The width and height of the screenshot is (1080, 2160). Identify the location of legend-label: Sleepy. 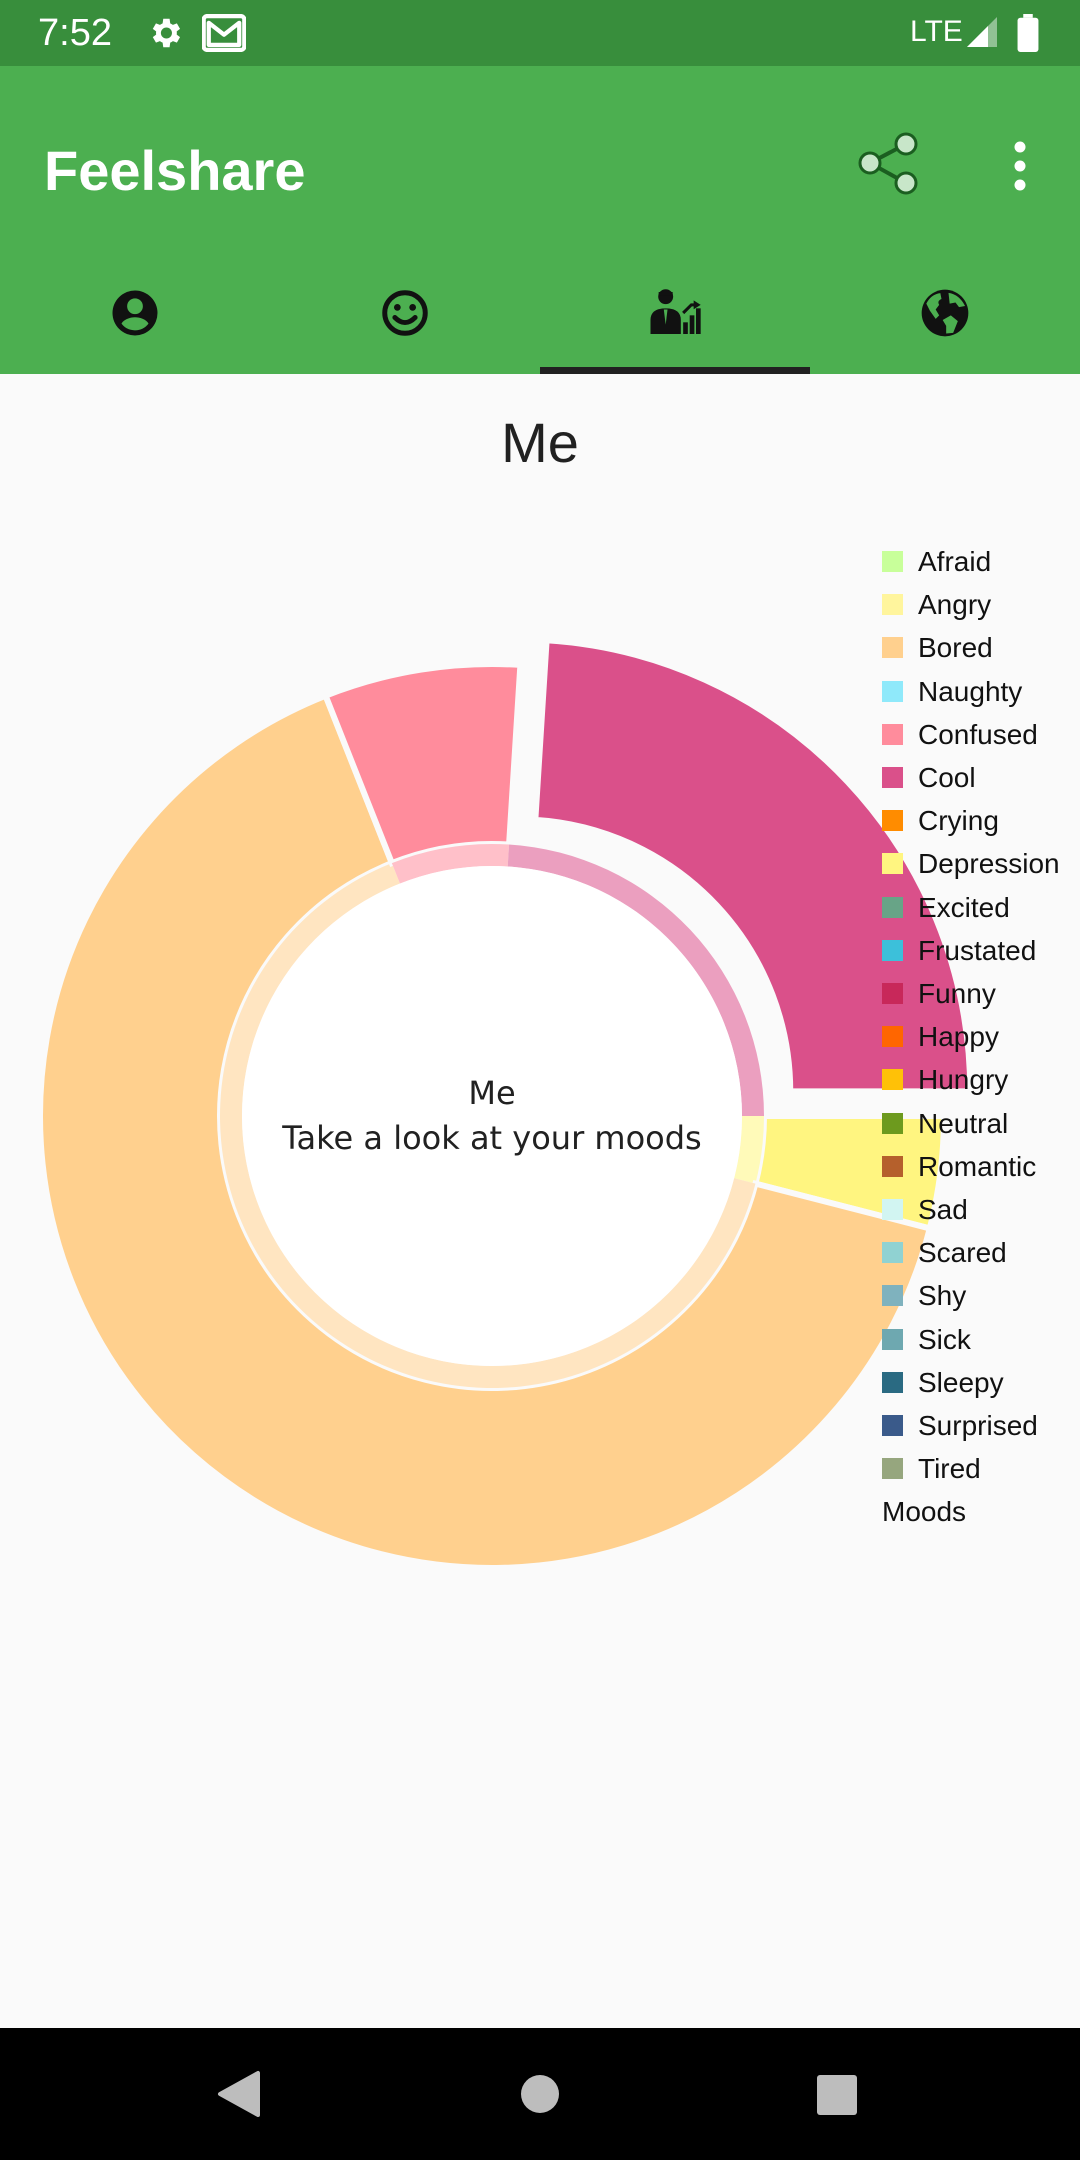
(961, 1382).